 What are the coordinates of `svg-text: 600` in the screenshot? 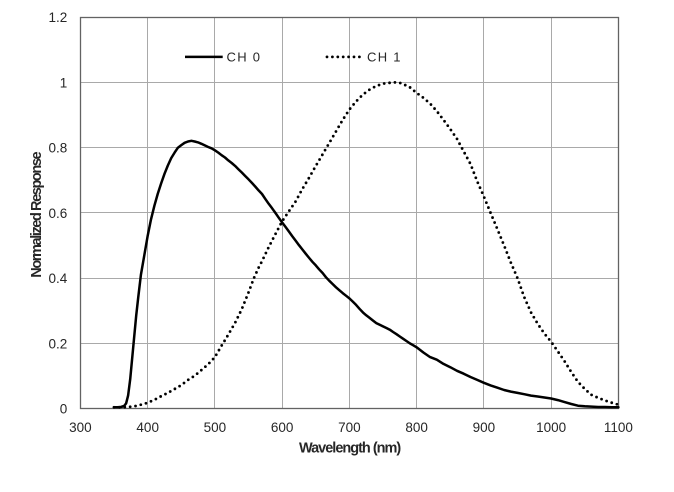 It's located at (282, 427).